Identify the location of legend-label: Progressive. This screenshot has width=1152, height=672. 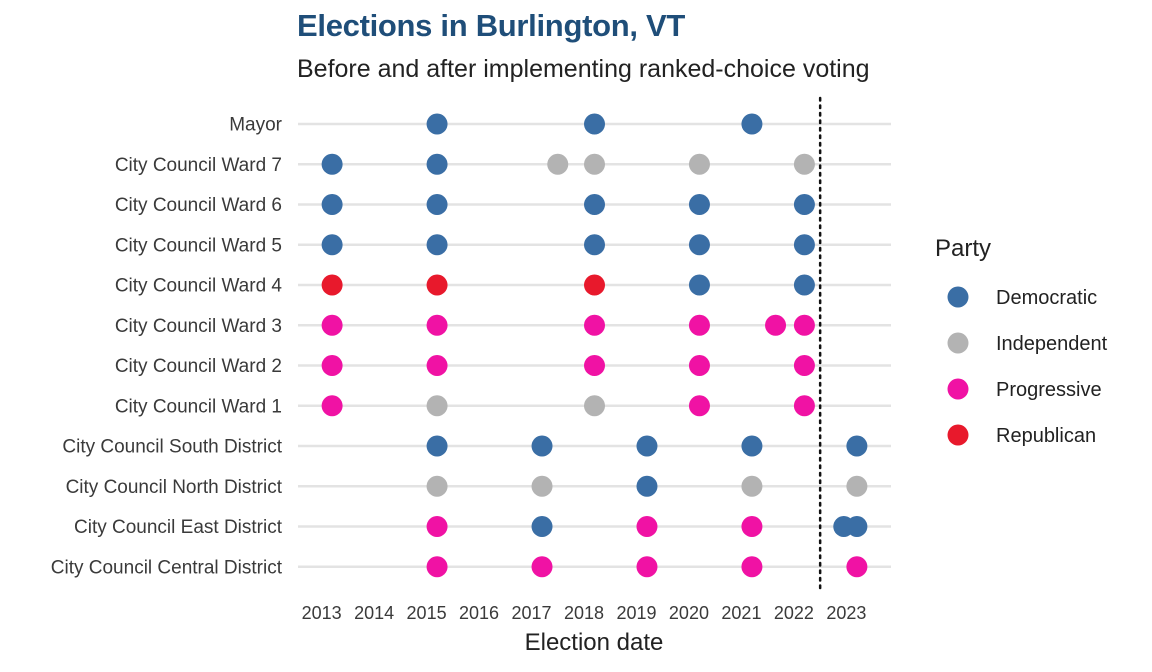
(1049, 390).